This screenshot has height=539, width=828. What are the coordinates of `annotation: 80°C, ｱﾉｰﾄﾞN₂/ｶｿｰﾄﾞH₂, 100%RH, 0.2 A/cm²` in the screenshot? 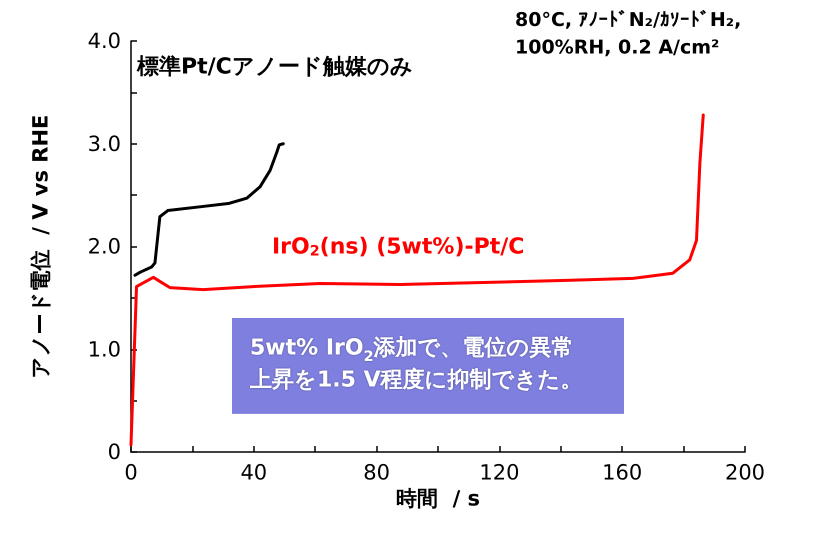 It's located at (628, 33).